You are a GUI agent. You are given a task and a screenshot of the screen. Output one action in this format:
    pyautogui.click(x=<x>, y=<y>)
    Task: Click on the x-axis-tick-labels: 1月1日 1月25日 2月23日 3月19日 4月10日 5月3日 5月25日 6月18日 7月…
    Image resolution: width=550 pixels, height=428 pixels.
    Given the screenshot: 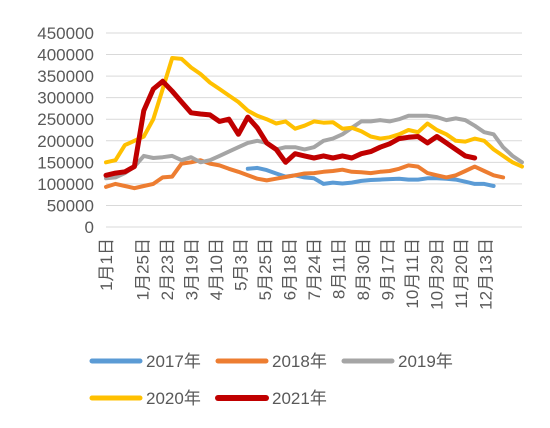 What is the action you would take?
    pyautogui.click(x=296, y=274)
    